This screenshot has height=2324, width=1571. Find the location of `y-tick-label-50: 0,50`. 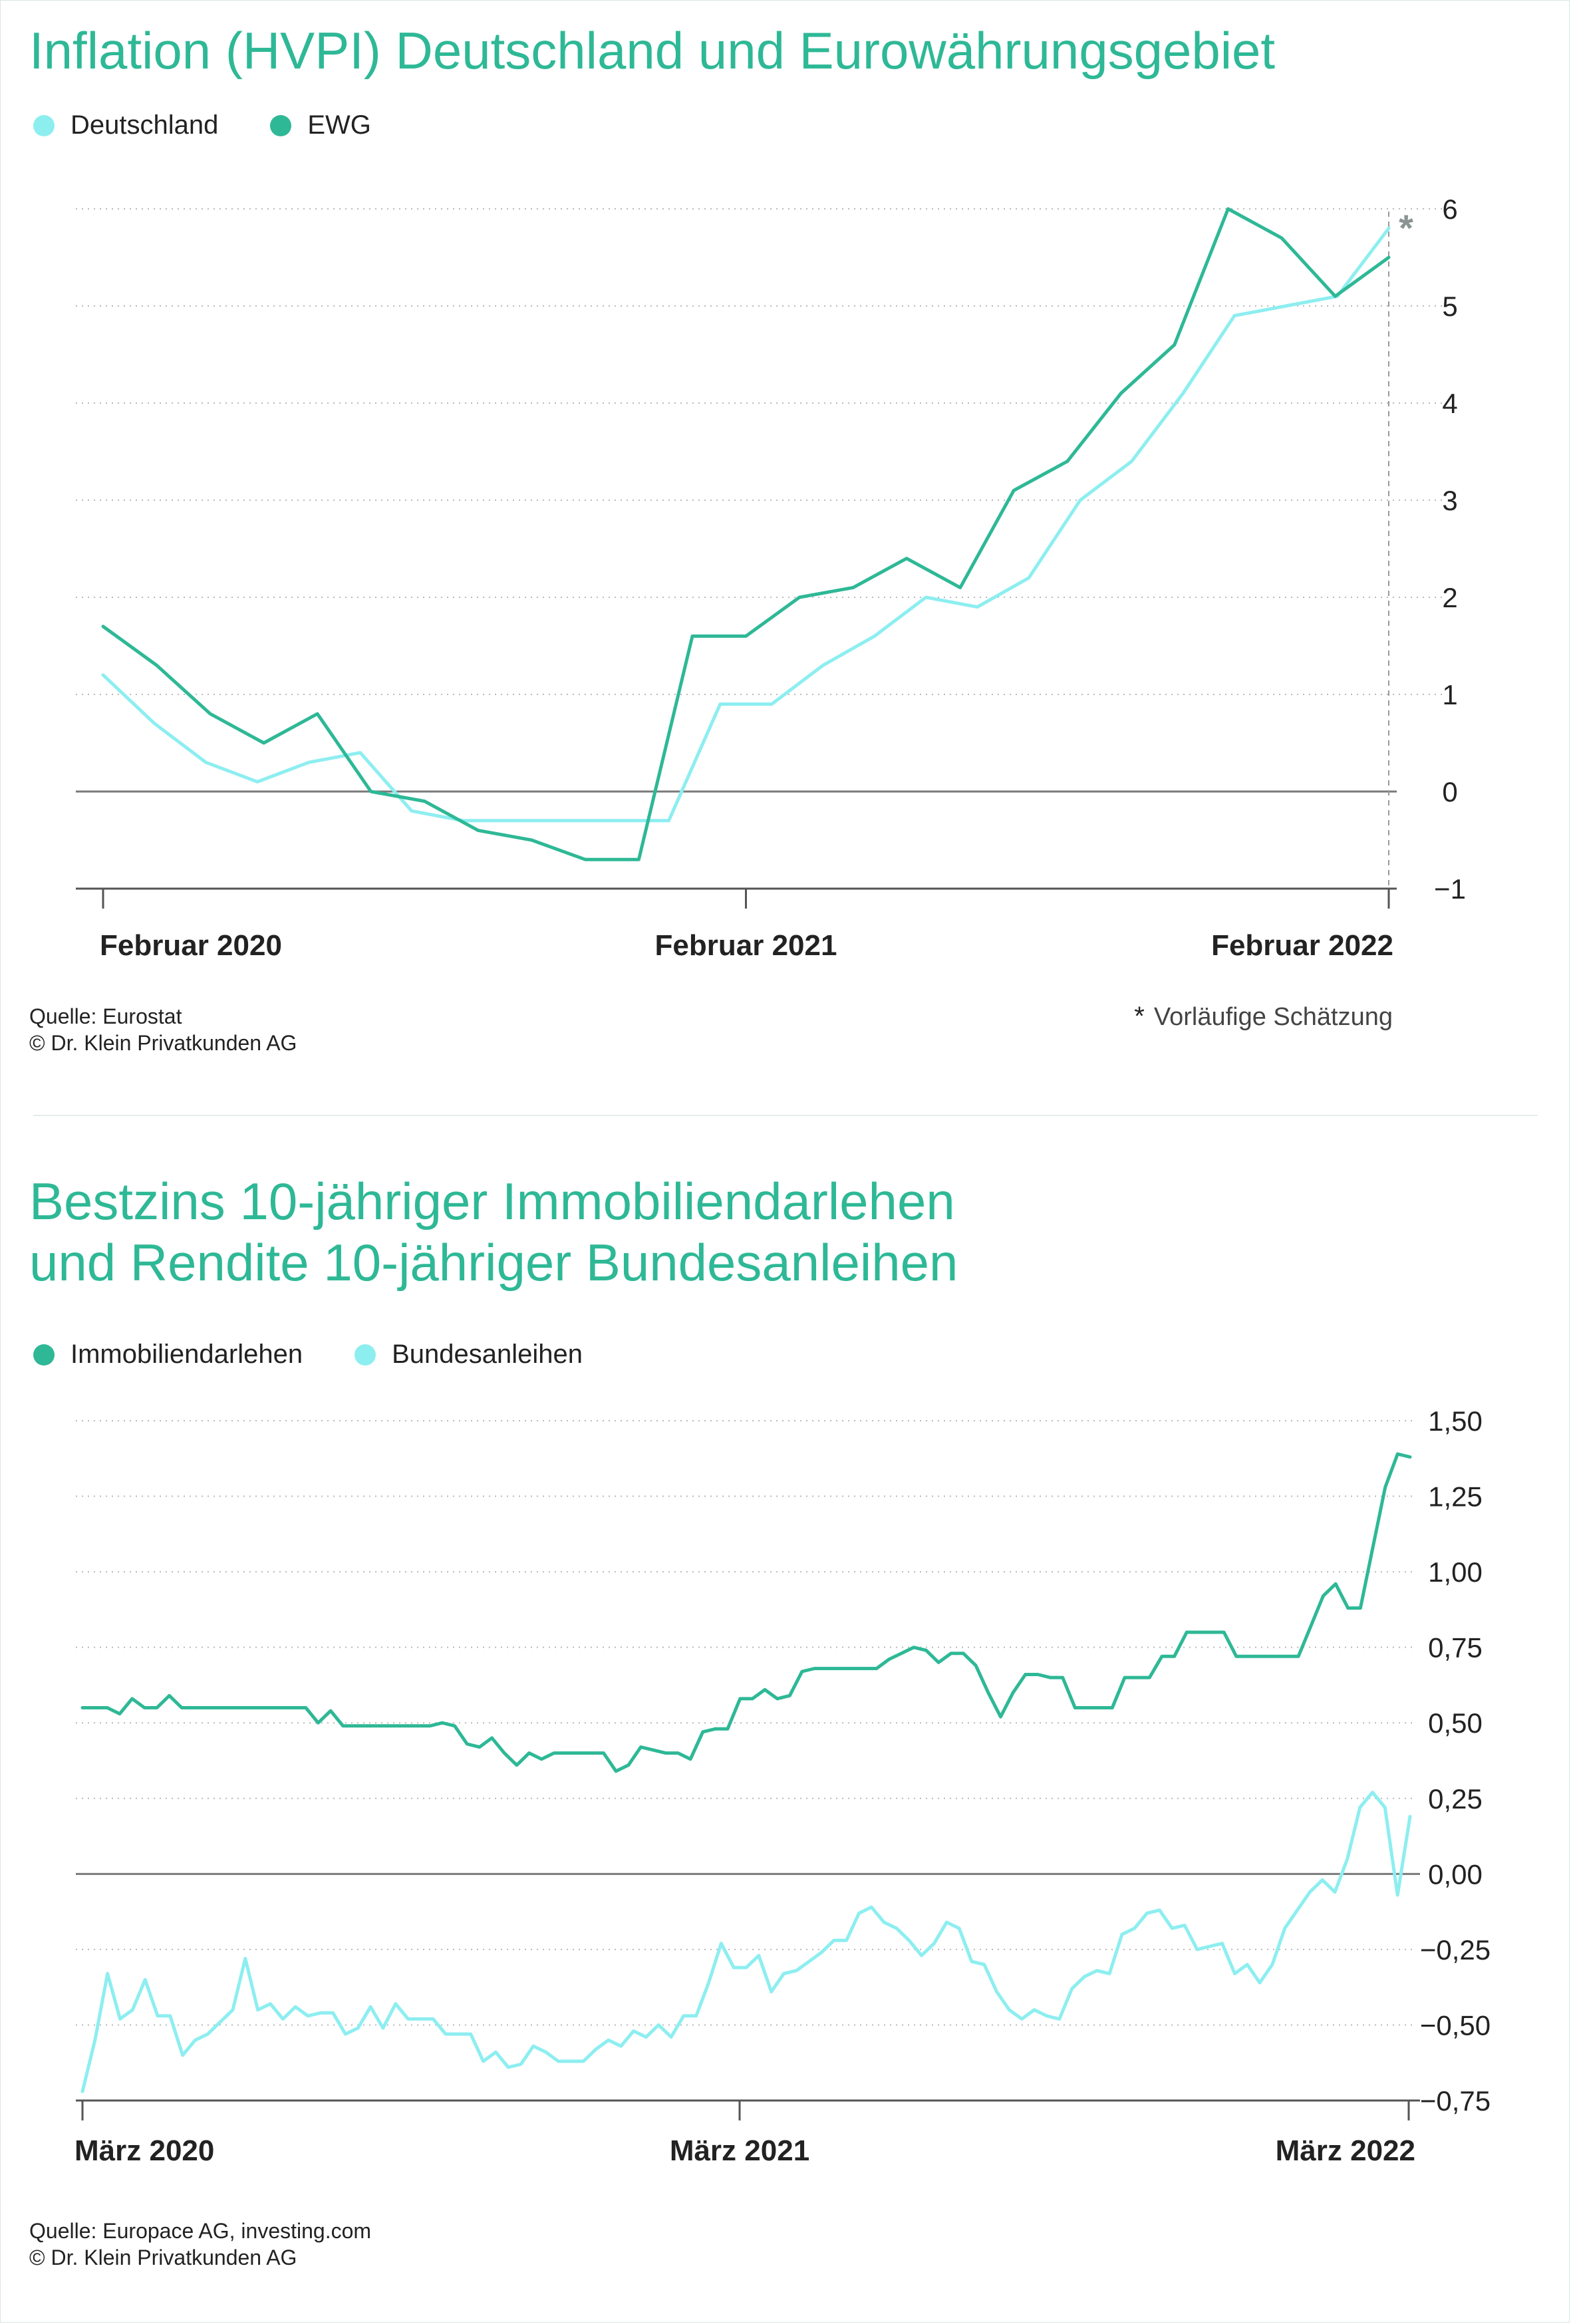

y-tick-label-50: 0,50 is located at coordinates (1456, 1723).